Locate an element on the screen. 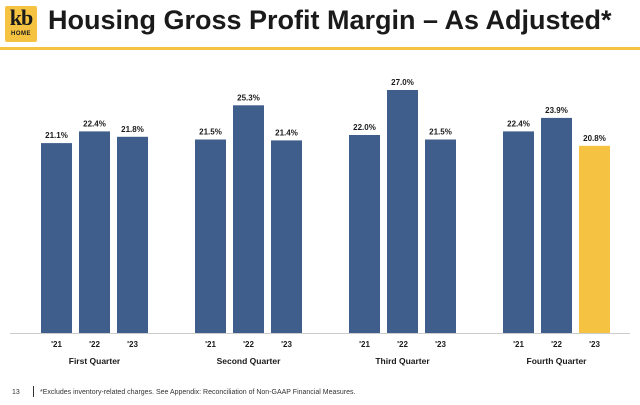  footer-divider is located at coordinates (33, 391).